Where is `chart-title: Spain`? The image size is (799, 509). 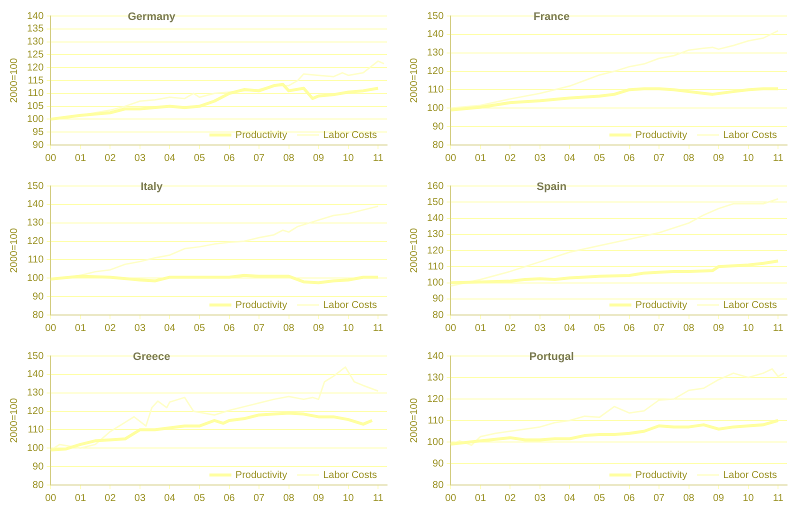
chart-title: Spain is located at coordinates (551, 187).